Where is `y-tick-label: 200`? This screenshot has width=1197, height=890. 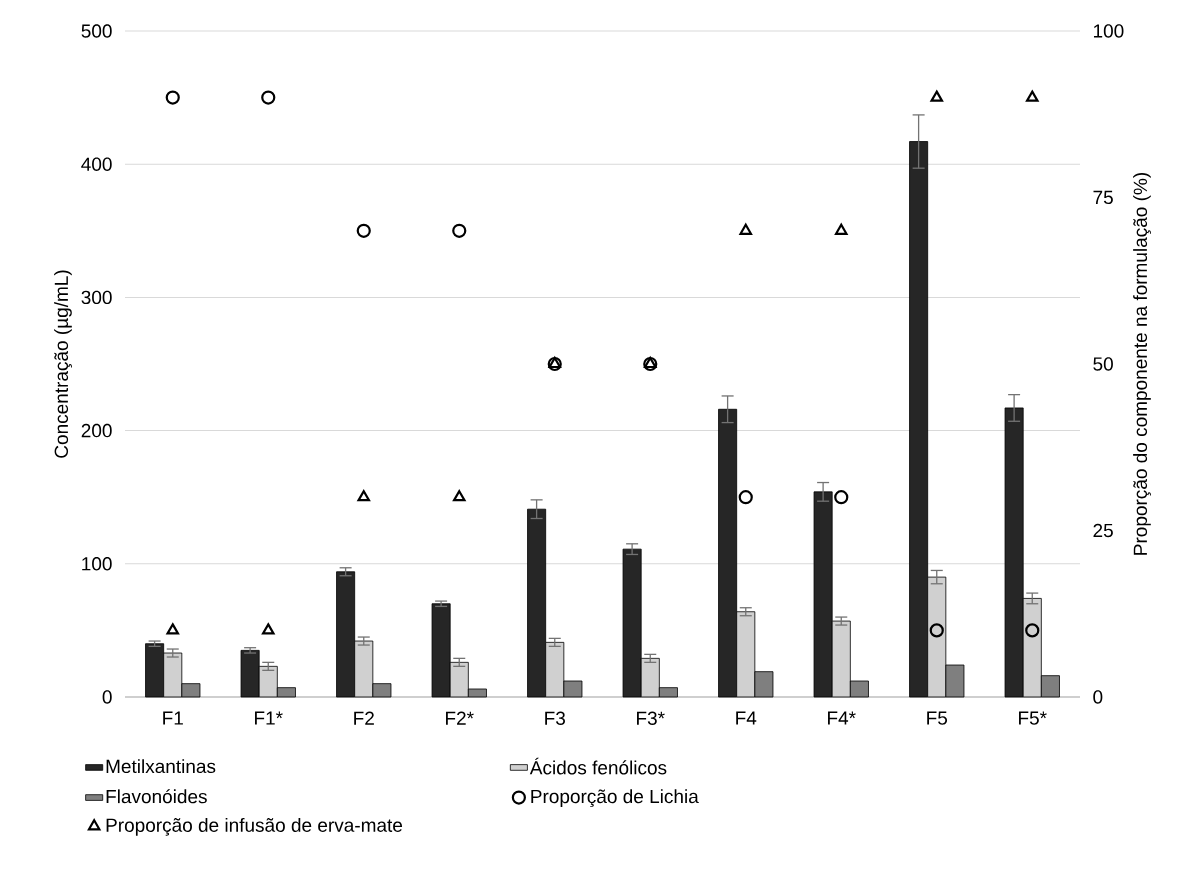 y-tick-label: 200 is located at coordinates (96, 430).